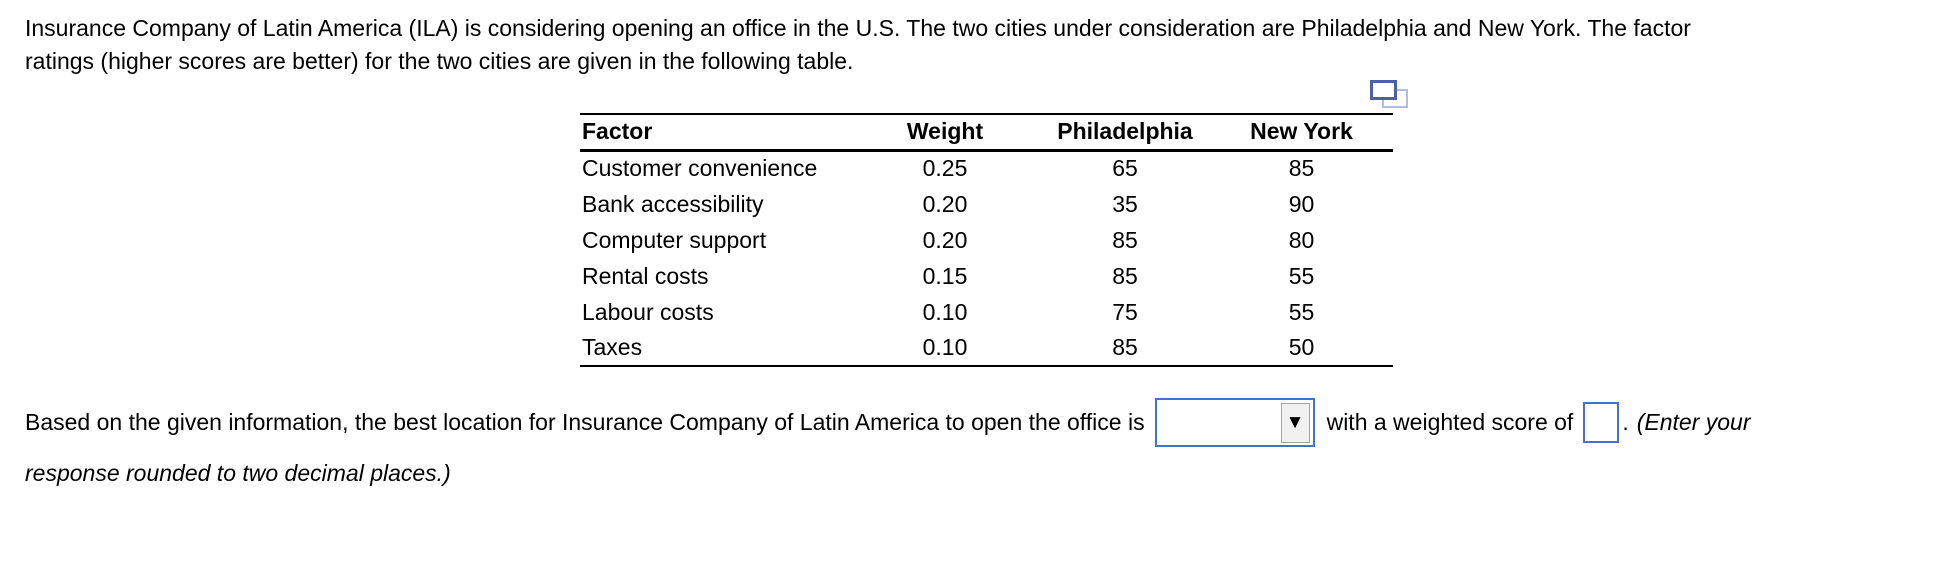 The image size is (1958, 572). I want to click on instruction-italic-continued: response rounded to two decimal places.), so click(238, 473).